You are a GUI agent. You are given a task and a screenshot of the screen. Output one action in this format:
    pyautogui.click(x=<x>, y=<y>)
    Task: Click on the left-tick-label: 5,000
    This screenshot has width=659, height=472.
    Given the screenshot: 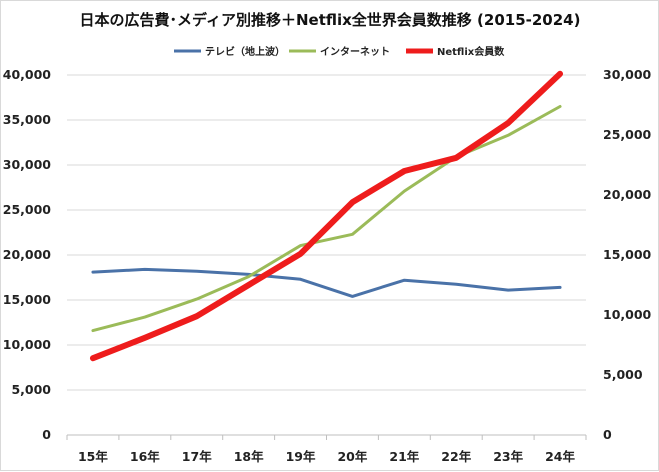 What is the action you would take?
    pyautogui.click(x=31, y=389)
    